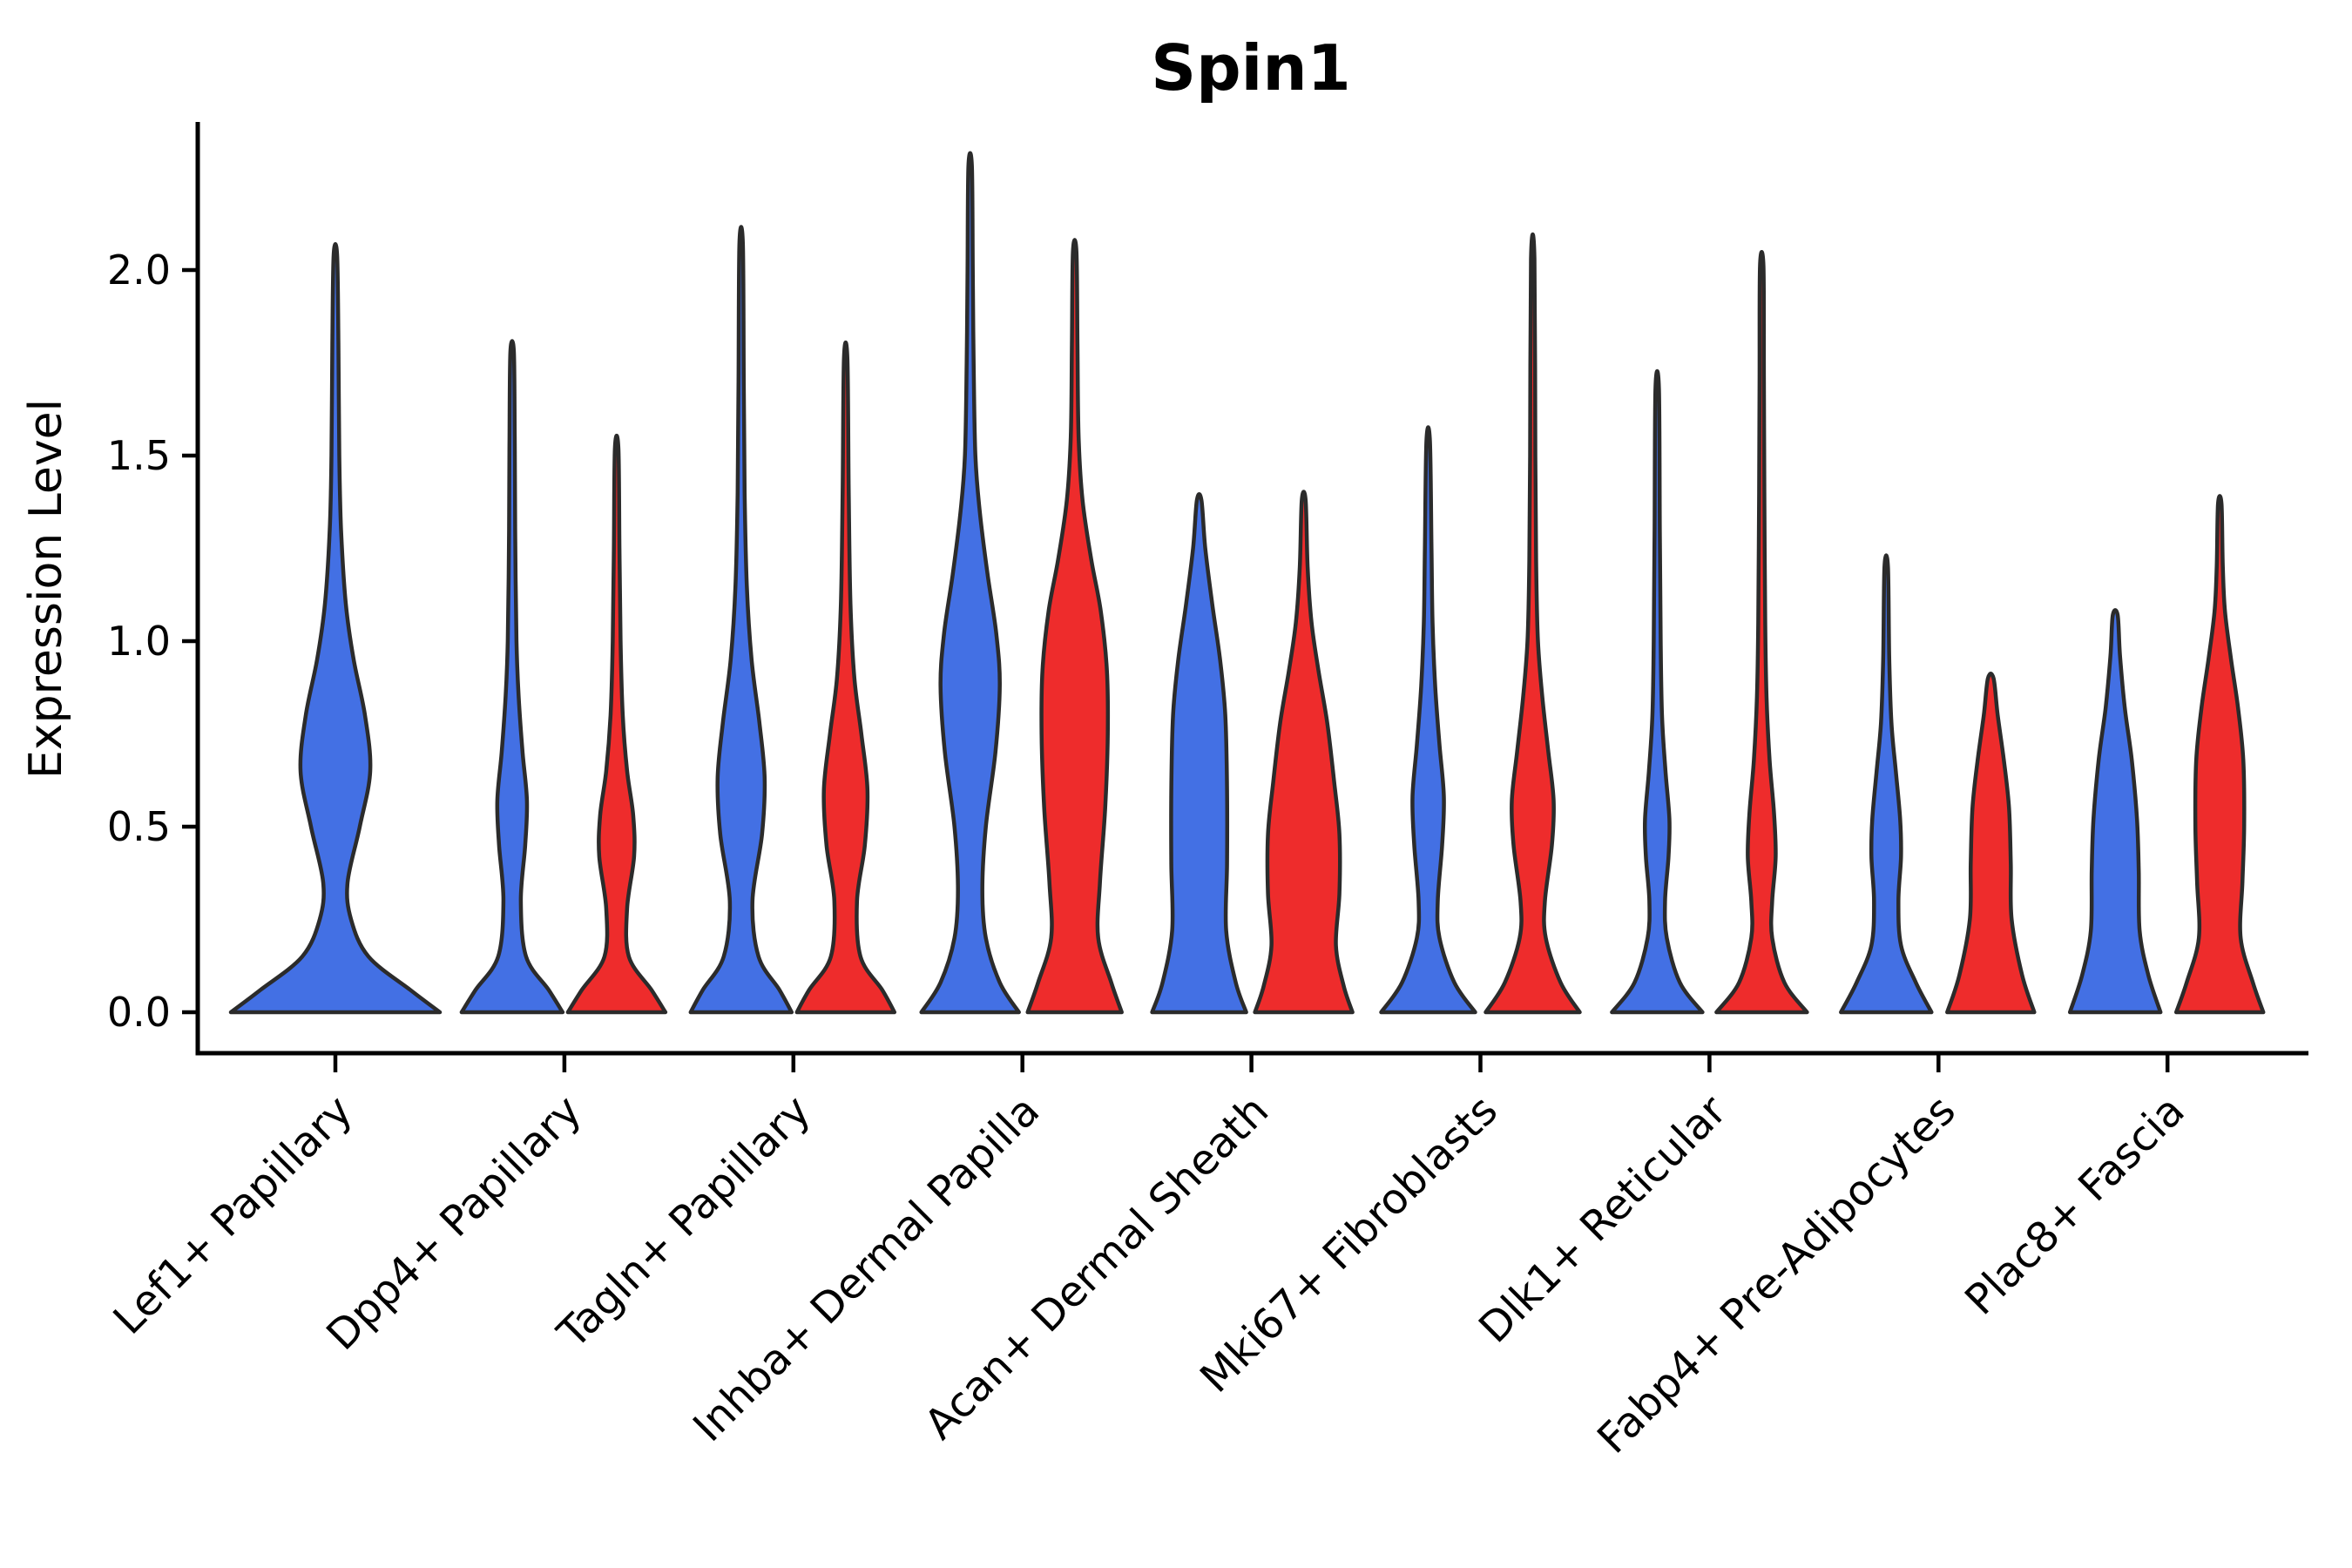 Image resolution: width=2352 pixels, height=1568 pixels. What do you see at coordinates (1991, 844) in the screenshot?
I see `violin-fabp4-red` at bounding box center [1991, 844].